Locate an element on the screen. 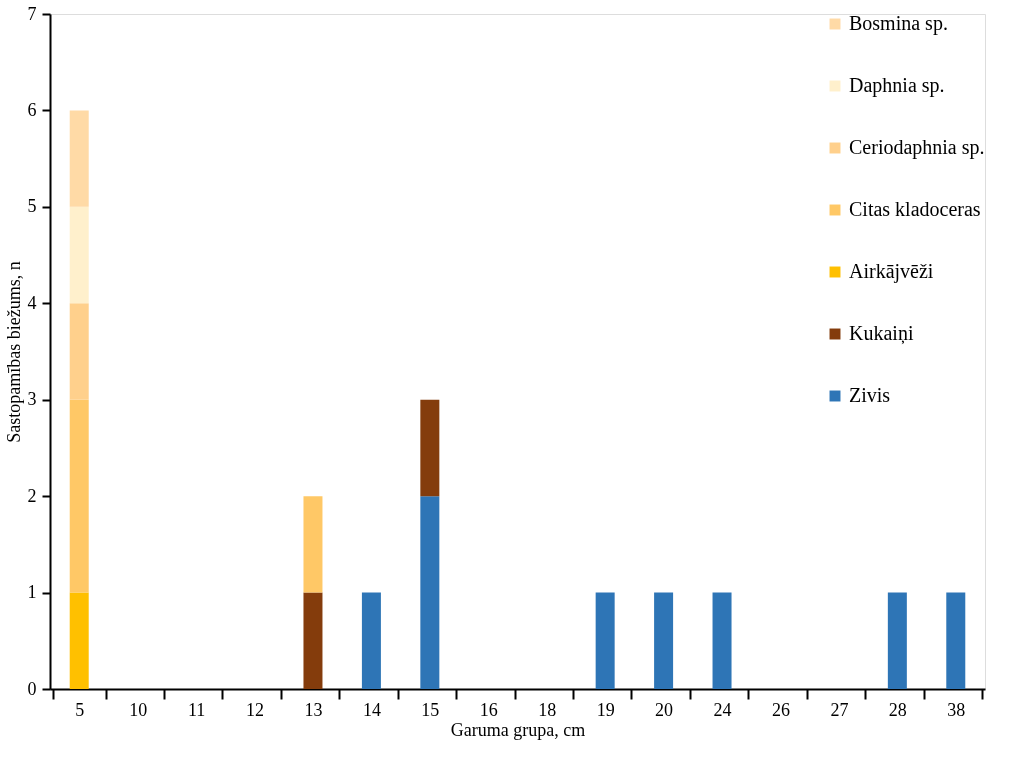 The width and height of the screenshot is (1032, 778). y-tick-label: 1 is located at coordinates (32, 592).